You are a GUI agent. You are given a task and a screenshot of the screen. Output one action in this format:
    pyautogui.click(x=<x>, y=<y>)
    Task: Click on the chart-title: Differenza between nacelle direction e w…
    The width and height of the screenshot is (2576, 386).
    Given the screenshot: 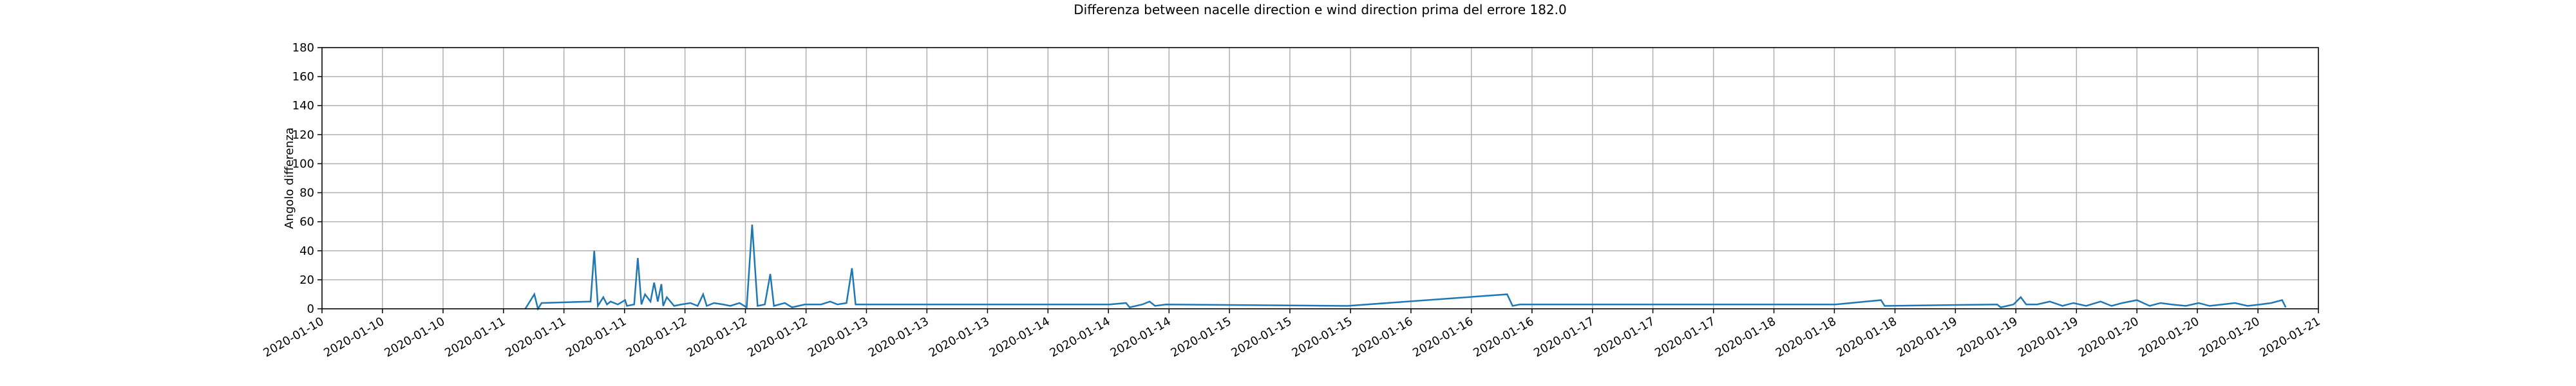 What is the action you would take?
    pyautogui.click(x=1320, y=9)
    